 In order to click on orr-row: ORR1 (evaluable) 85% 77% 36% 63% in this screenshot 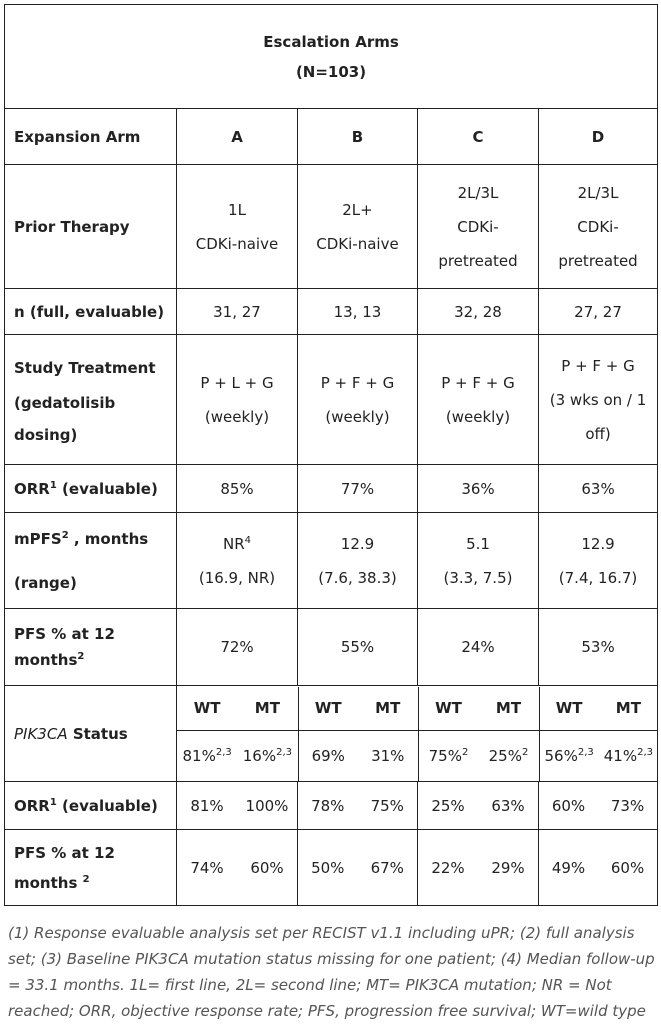, I will do `click(331, 488)`.